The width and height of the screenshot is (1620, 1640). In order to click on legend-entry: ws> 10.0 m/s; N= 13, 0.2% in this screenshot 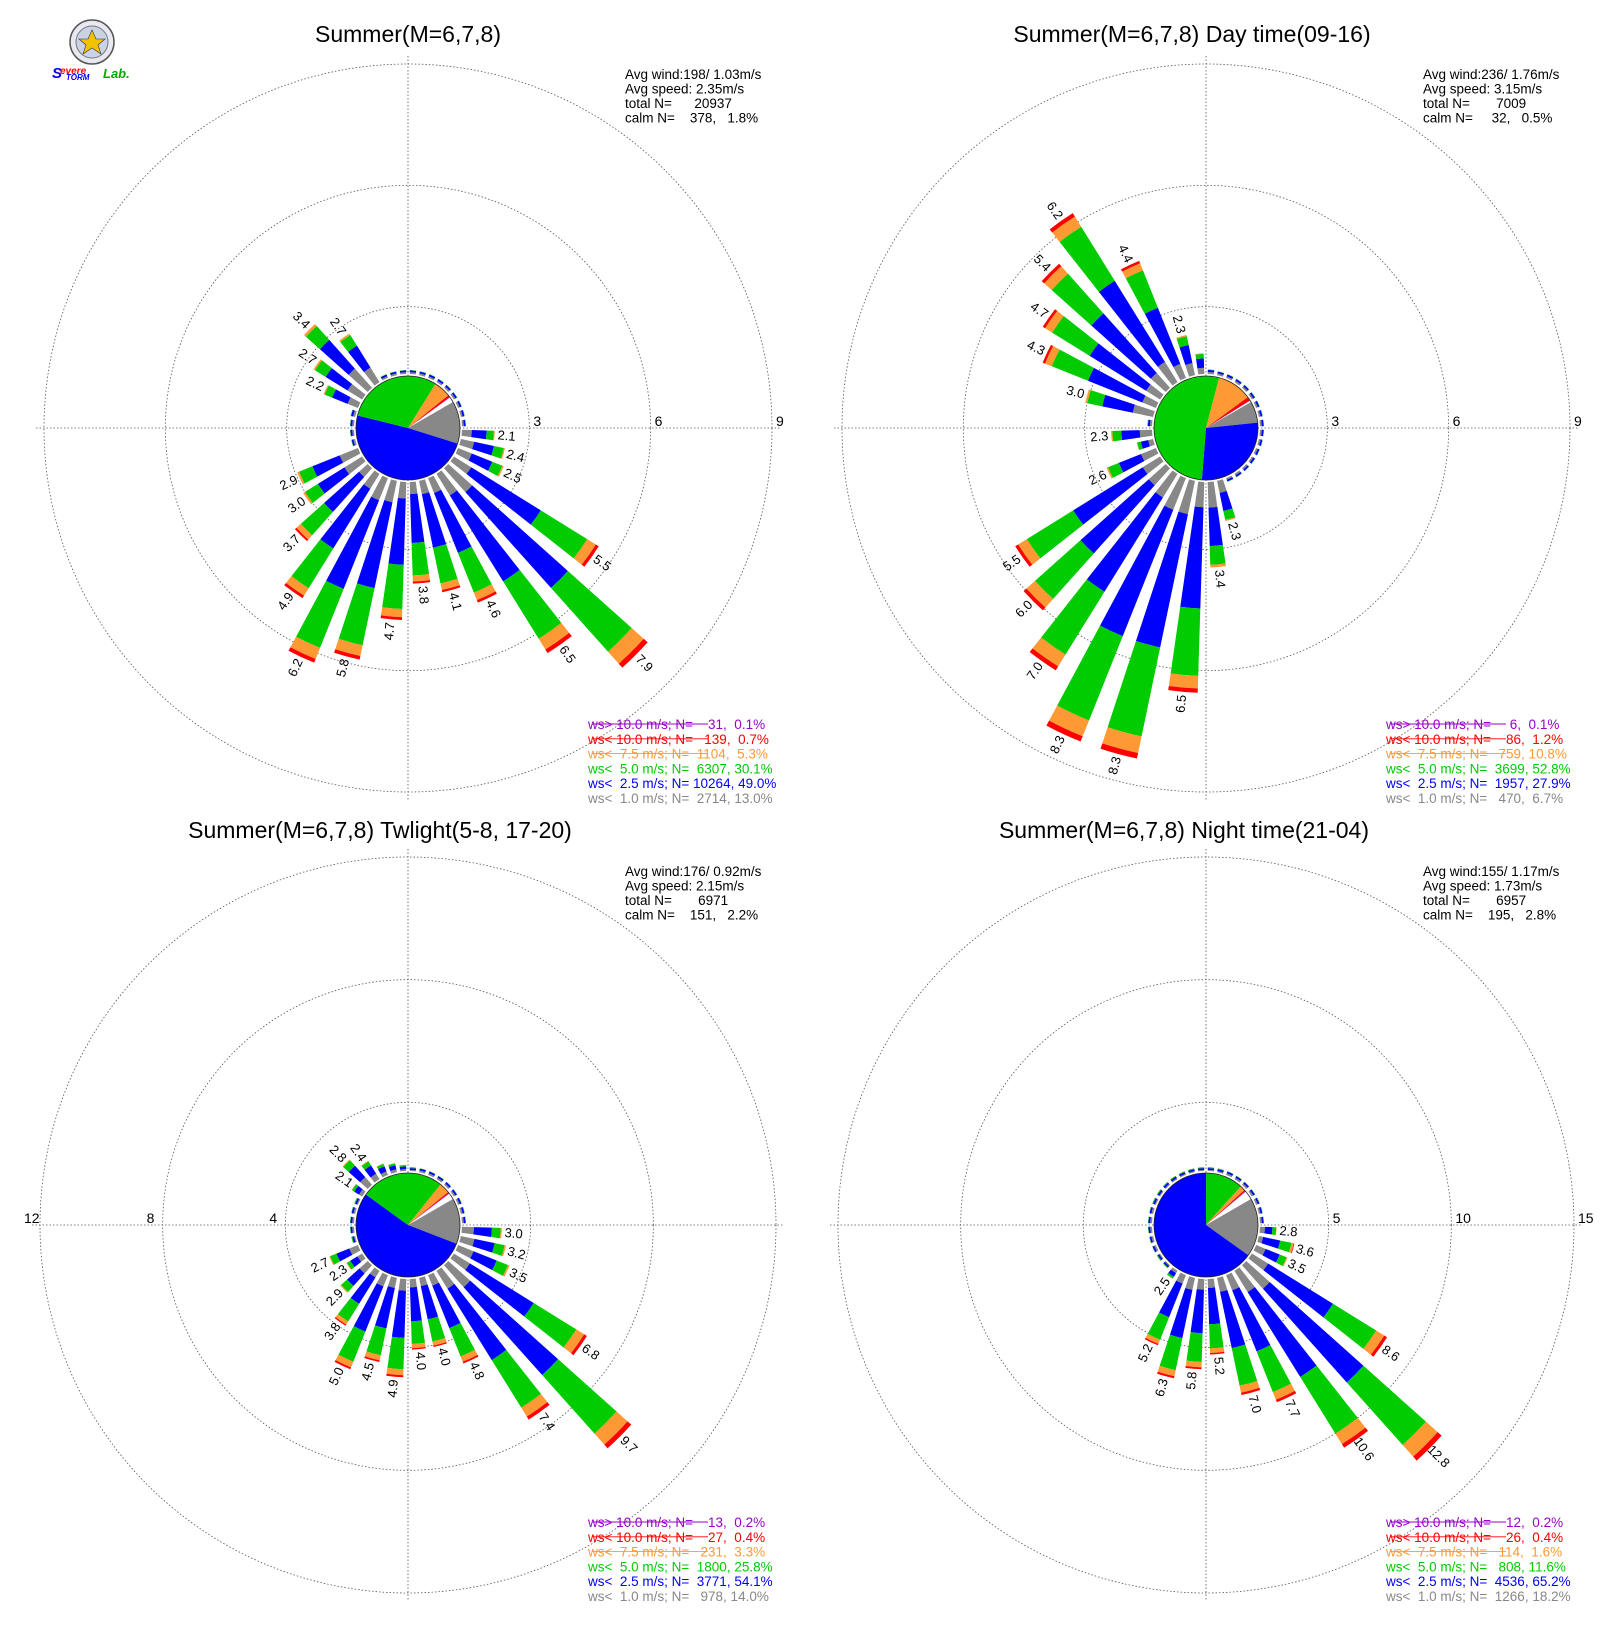, I will do `click(676, 1522)`.